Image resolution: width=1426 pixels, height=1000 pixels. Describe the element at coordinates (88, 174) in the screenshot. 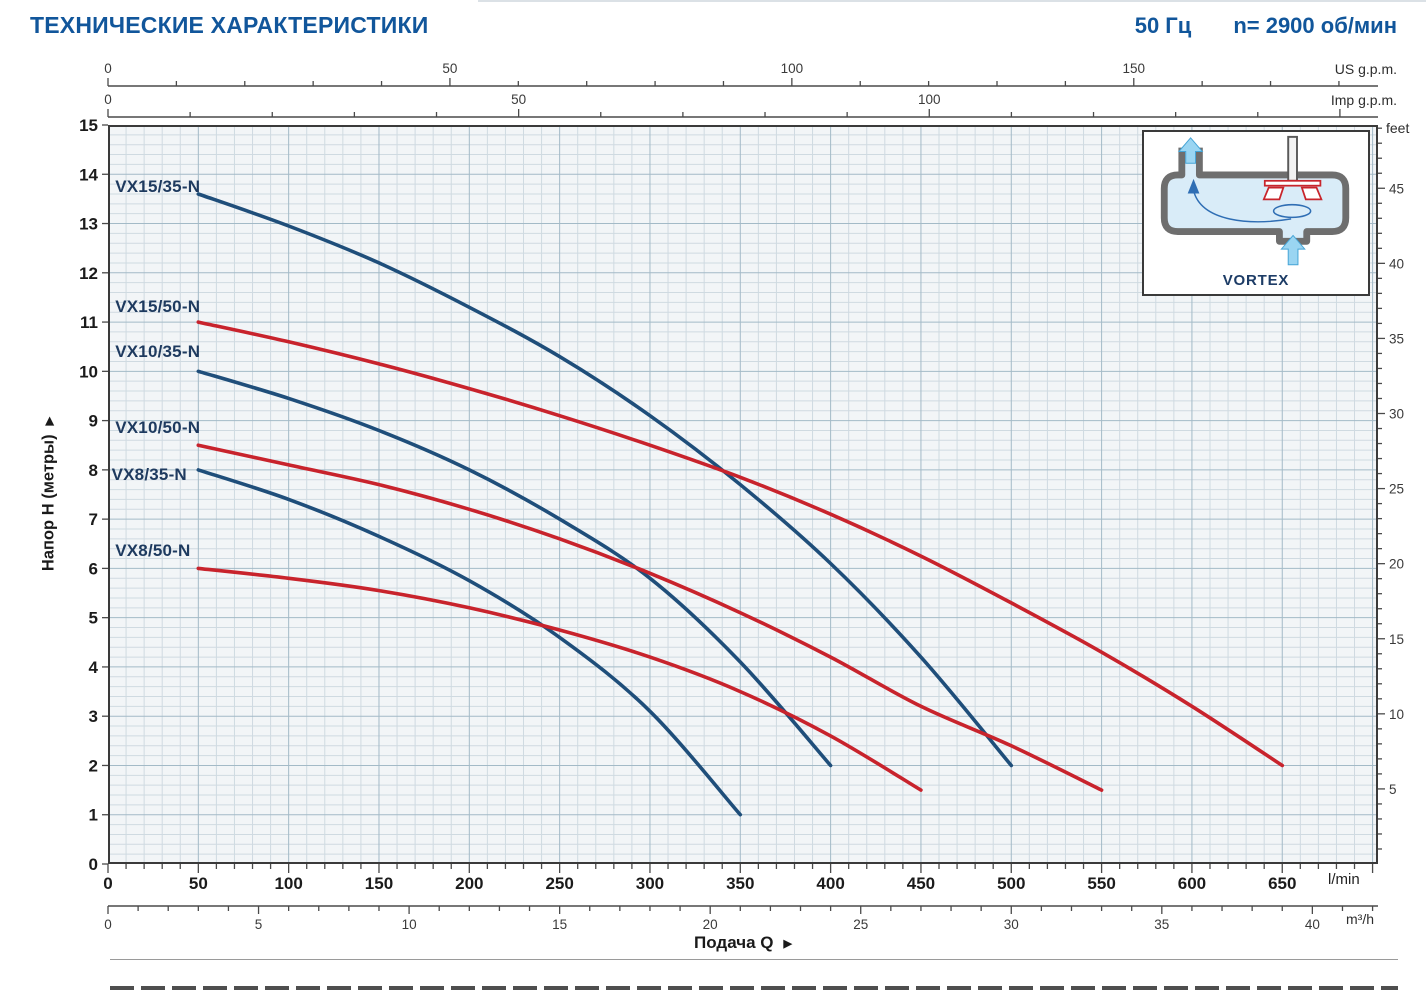

I see `svg-text: 14` at that location.